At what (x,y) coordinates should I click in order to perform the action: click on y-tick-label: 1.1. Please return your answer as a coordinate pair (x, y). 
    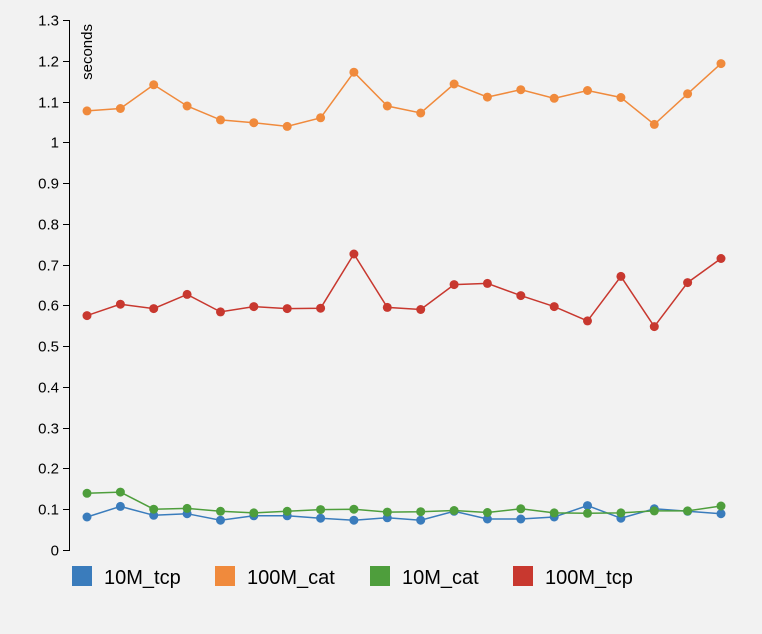
    Looking at the image, I should click on (48, 103).